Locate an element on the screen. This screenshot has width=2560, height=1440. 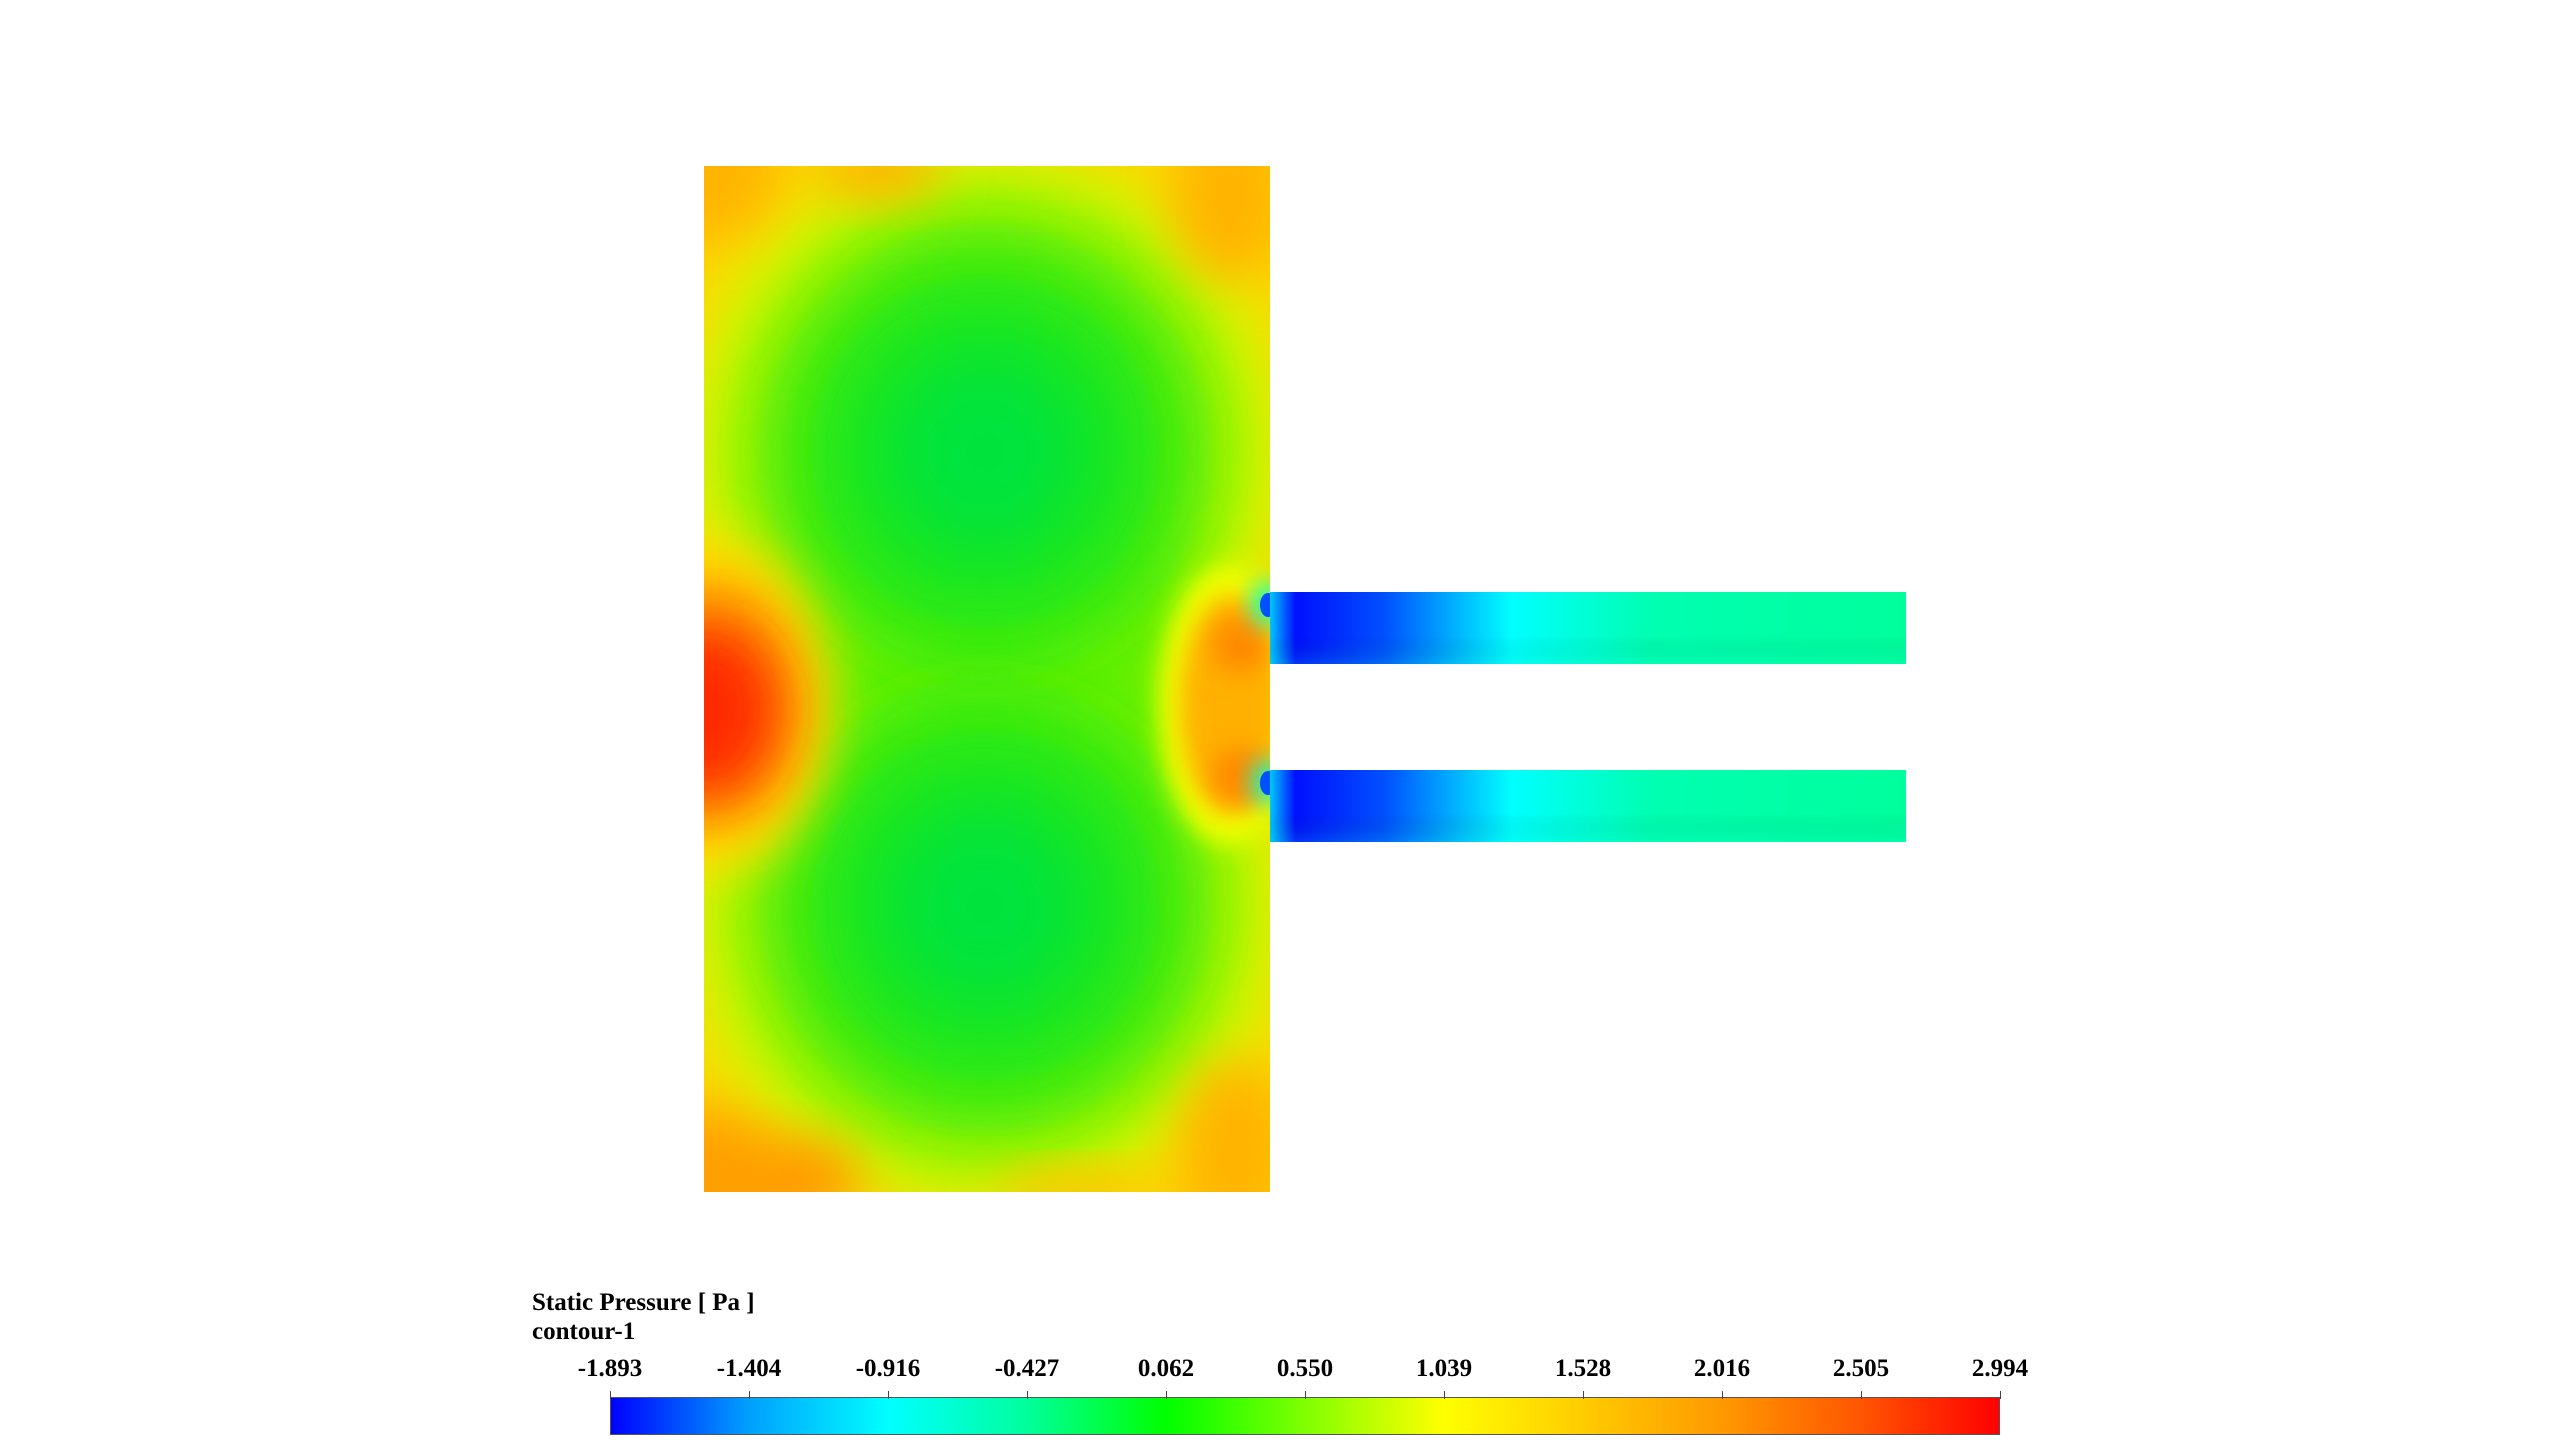
colorbar-tick-label: -0.916 is located at coordinates (888, 1368).